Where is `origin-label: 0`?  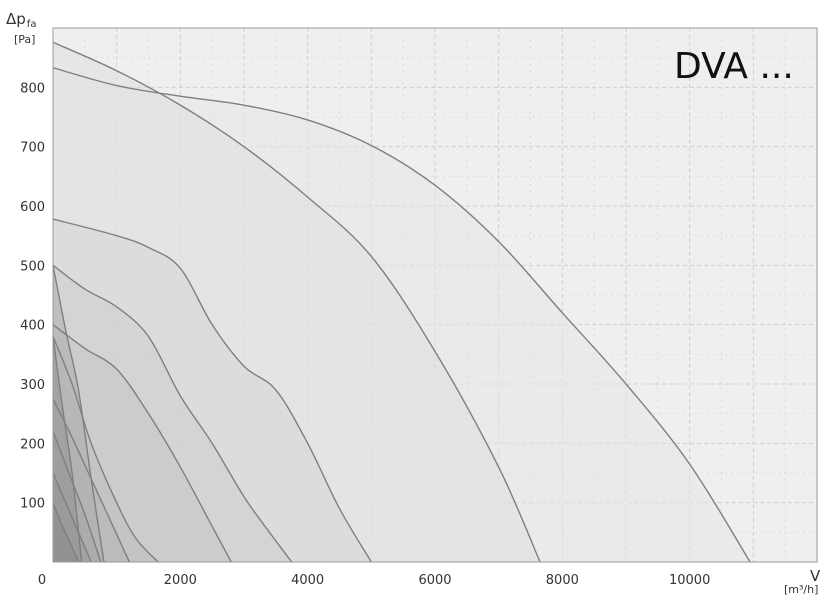
origin-label: 0 is located at coordinates (42, 580).